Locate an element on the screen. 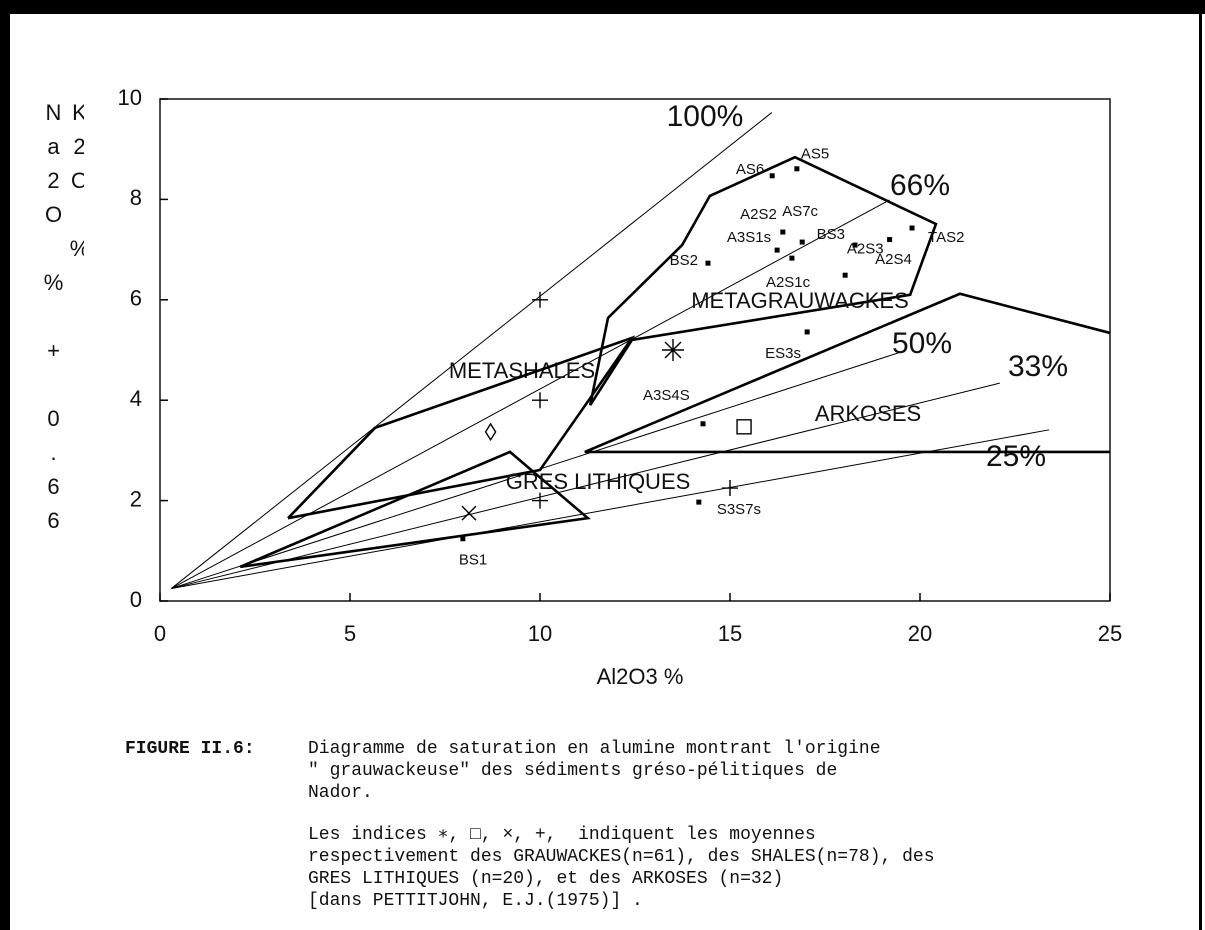 The image size is (1205, 930). y-tick-label: 4 is located at coordinates (136, 398).